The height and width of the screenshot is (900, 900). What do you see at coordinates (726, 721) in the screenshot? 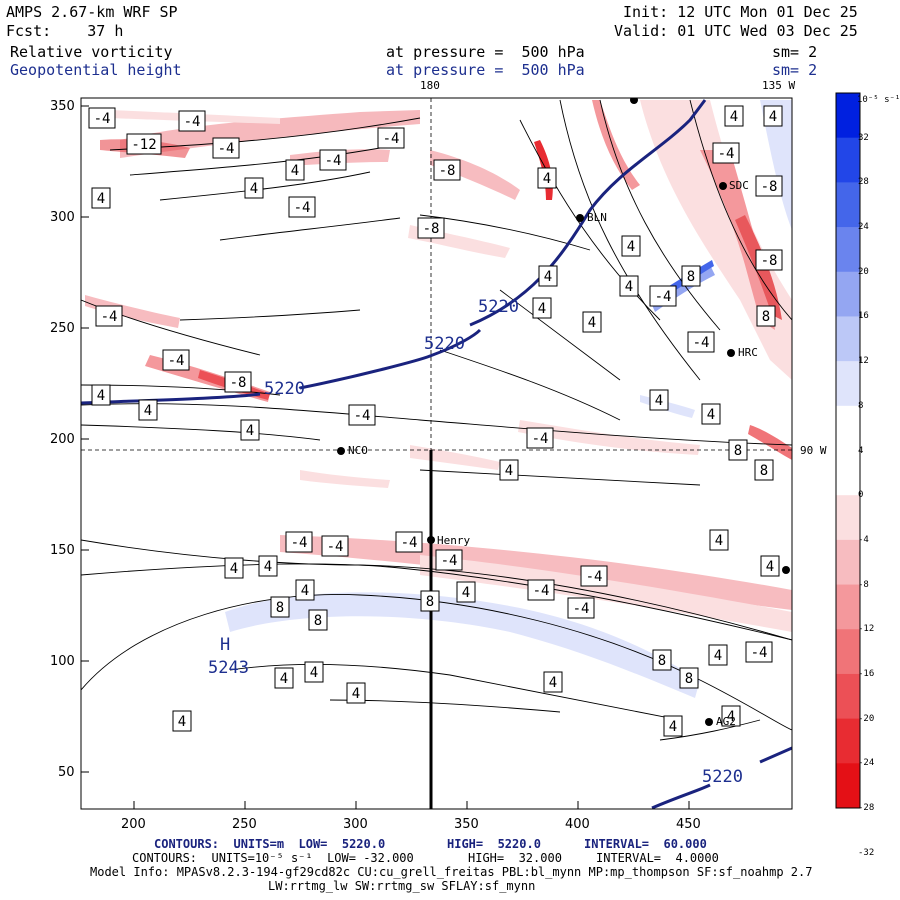
I see `station-label-ag2: AG2` at bounding box center [726, 721].